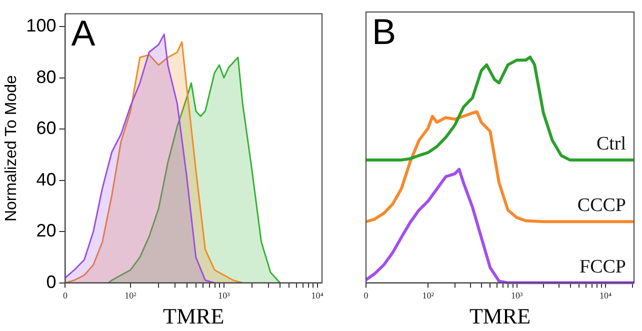 This screenshot has height=331, width=642. I want to click on y-tick-label: 60, so click(46, 128).